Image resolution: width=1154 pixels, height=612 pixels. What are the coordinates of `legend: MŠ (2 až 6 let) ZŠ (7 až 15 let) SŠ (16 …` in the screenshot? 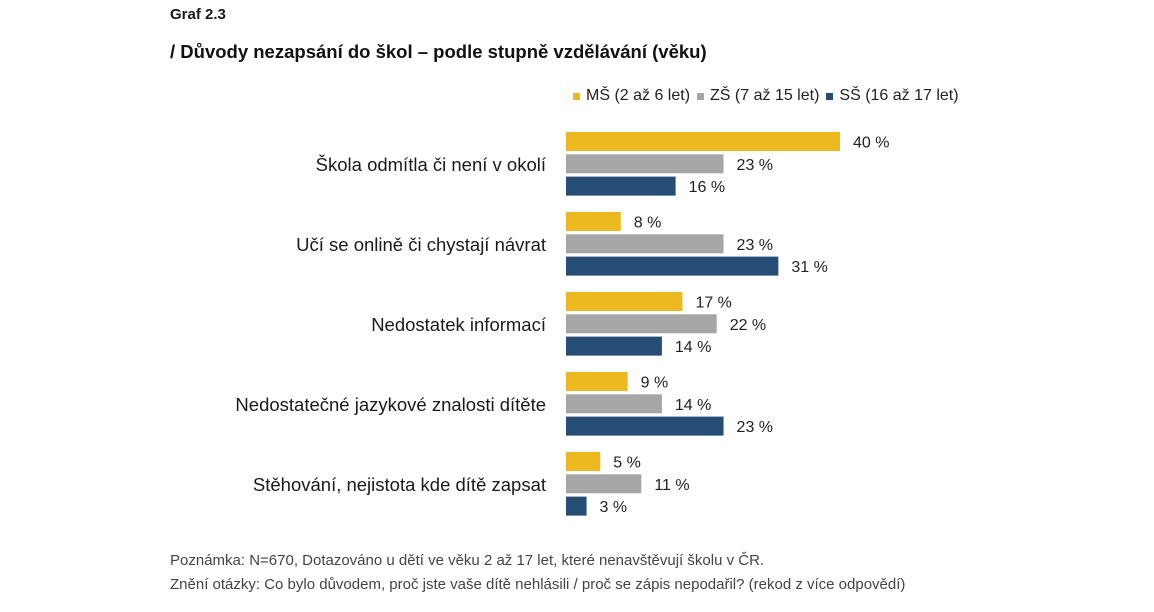 It's located at (766, 96).